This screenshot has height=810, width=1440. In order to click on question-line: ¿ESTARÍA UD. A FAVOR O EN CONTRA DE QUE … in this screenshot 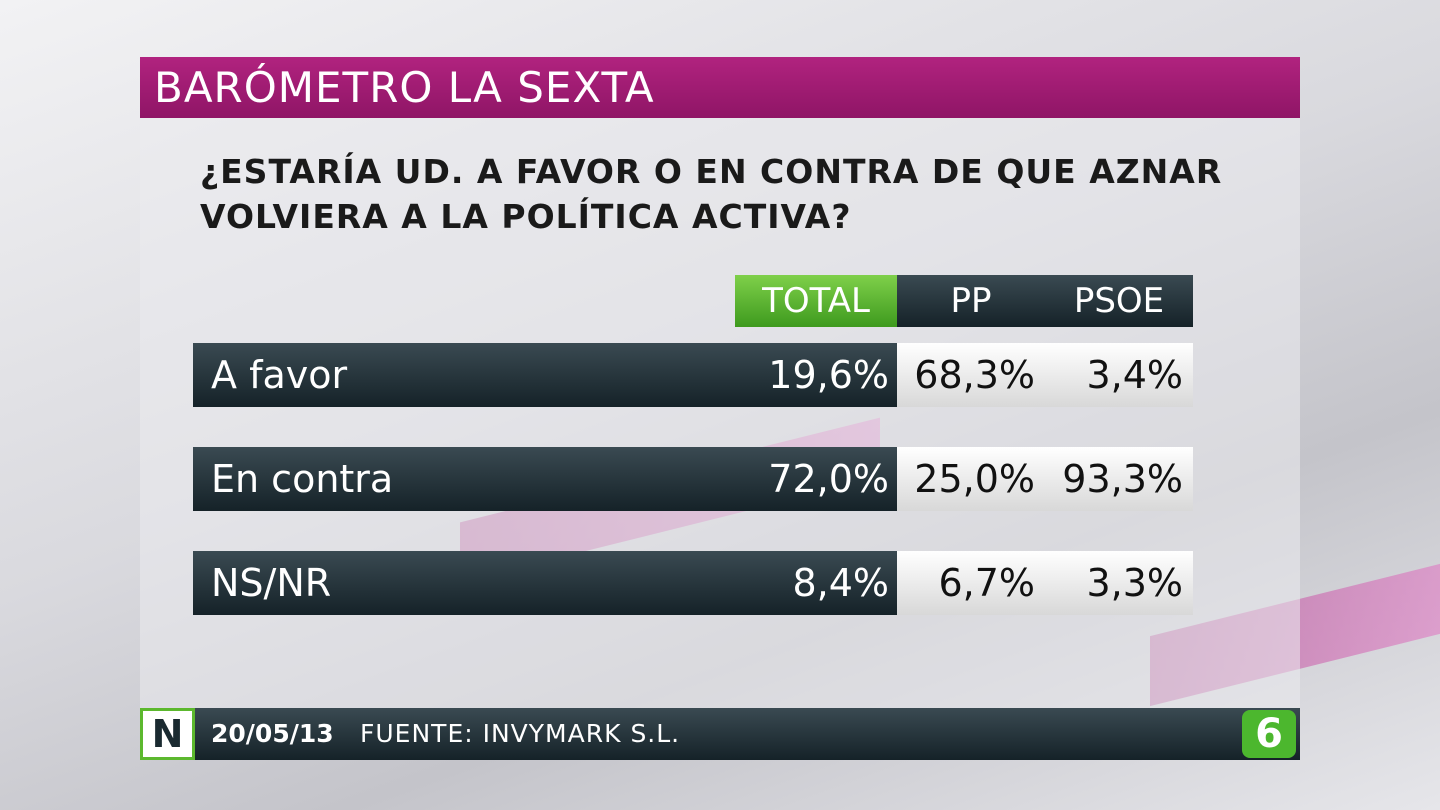, I will do `click(711, 171)`.